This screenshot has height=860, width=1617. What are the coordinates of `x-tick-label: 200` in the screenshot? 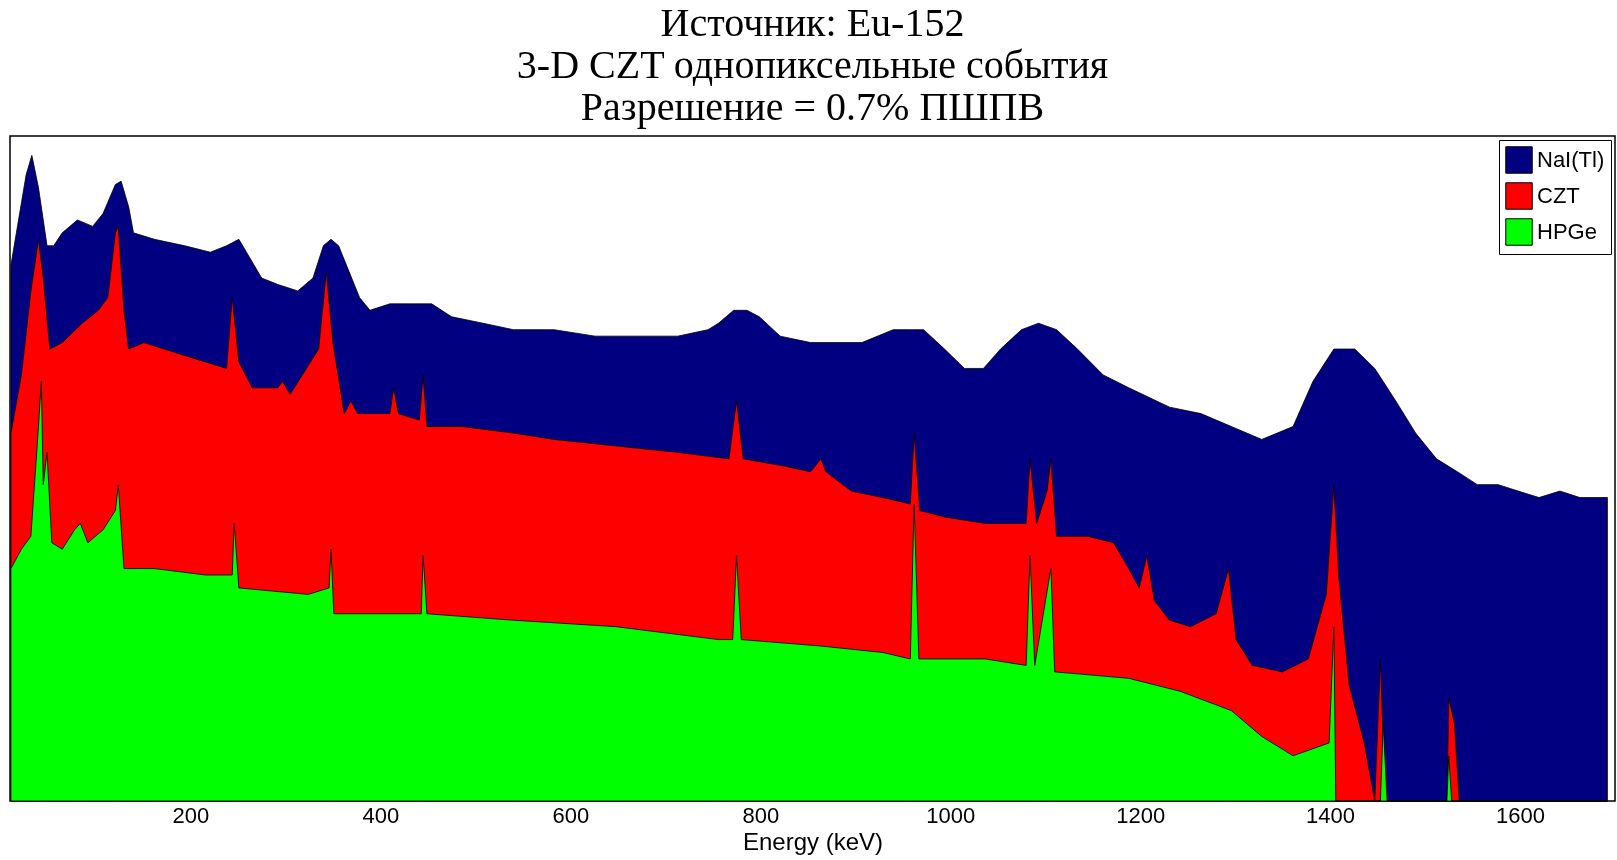 It's located at (191, 815).